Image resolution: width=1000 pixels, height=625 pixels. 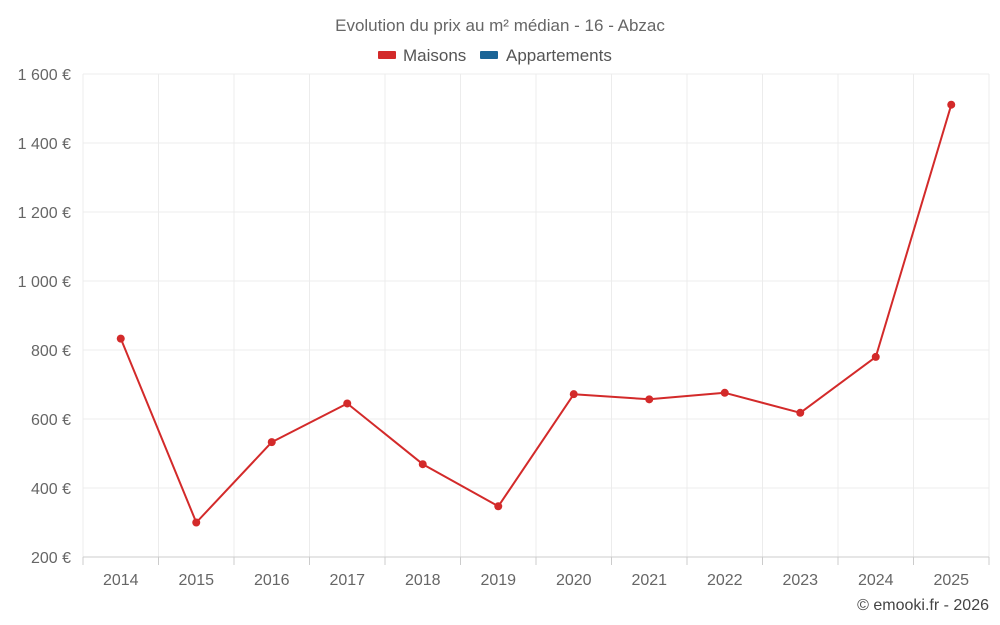 I want to click on y-tick-label: 1 400 €, so click(x=44, y=144).